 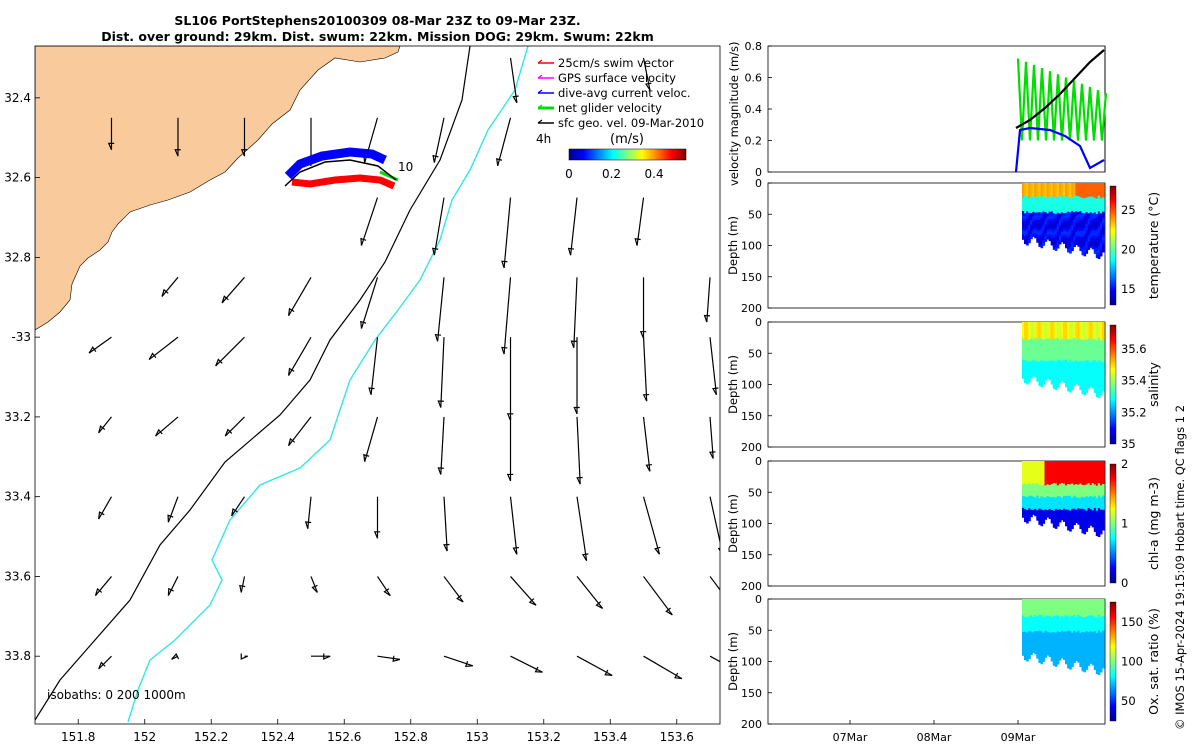 What do you see at coordinates (477, 737) in the screenshot?
I see `map-x-tick-label: 153` at bounding box center [477, 737].